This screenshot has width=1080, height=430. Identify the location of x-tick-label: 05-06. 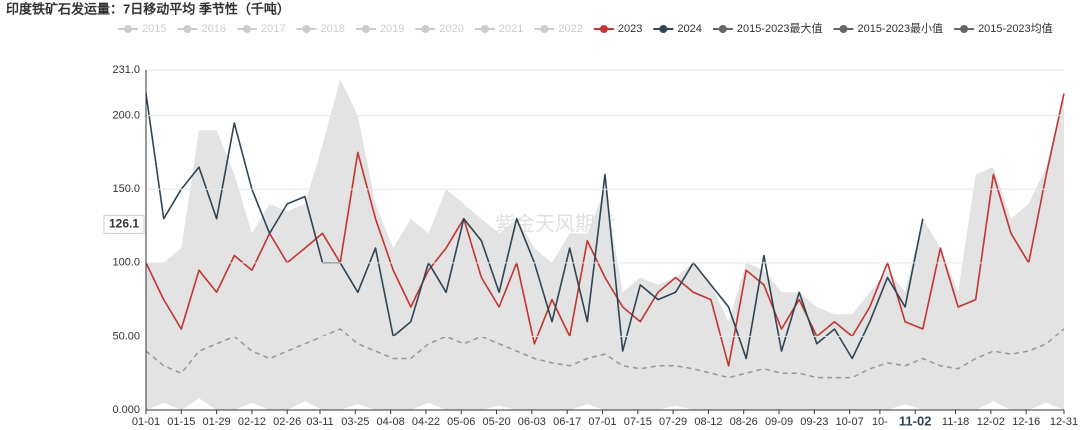
(461, 422).